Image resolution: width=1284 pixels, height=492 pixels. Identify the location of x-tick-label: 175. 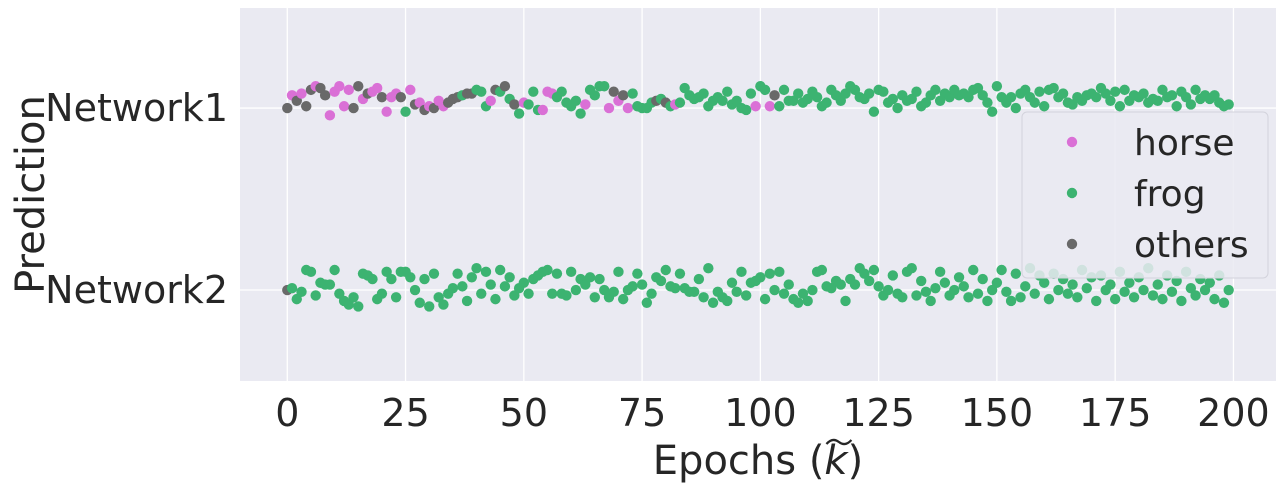
(1115, 413).